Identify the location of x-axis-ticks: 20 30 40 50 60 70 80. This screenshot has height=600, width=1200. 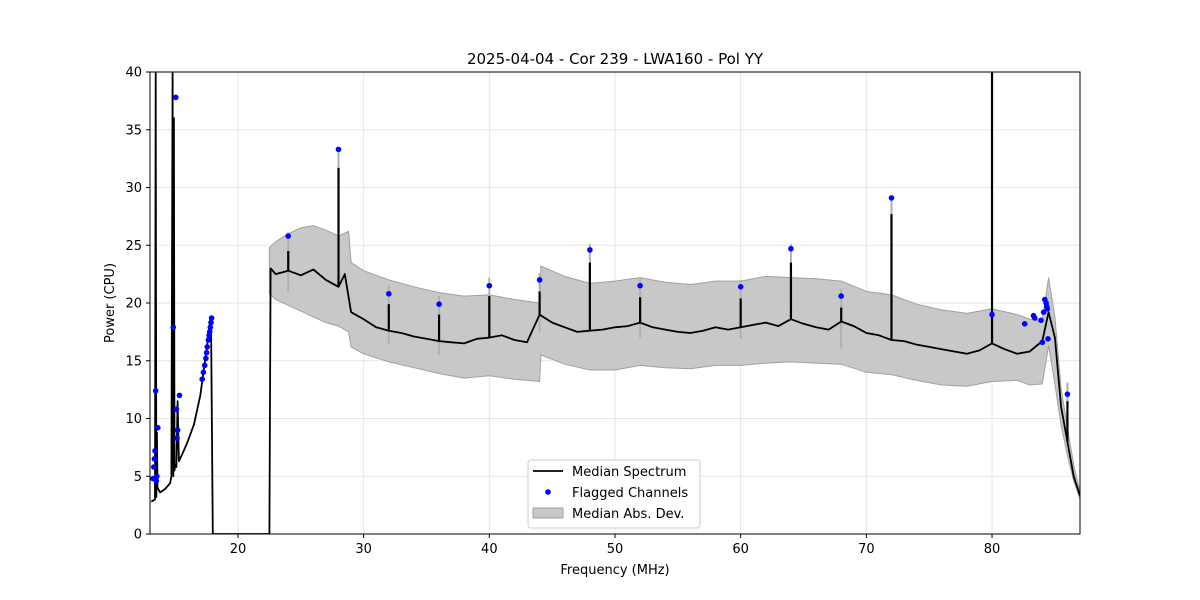
(615, 545).